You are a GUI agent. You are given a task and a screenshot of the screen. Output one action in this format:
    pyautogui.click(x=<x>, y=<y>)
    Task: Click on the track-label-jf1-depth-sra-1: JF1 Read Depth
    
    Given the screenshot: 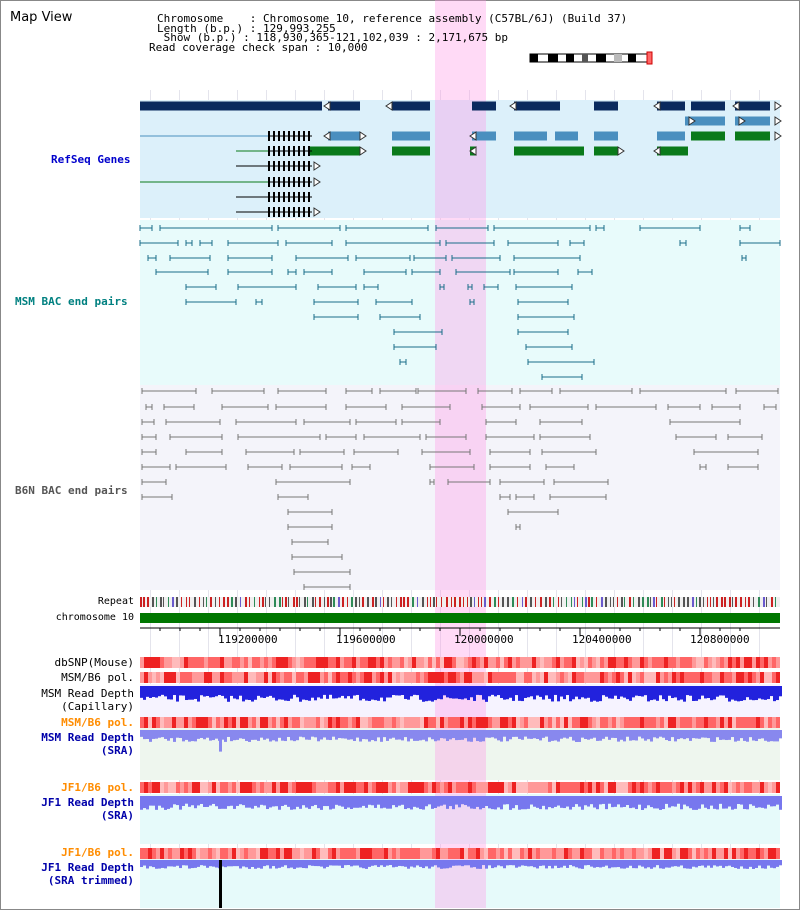 What is the action you would take?
    pyautogui.click(x=87, y=802)
    